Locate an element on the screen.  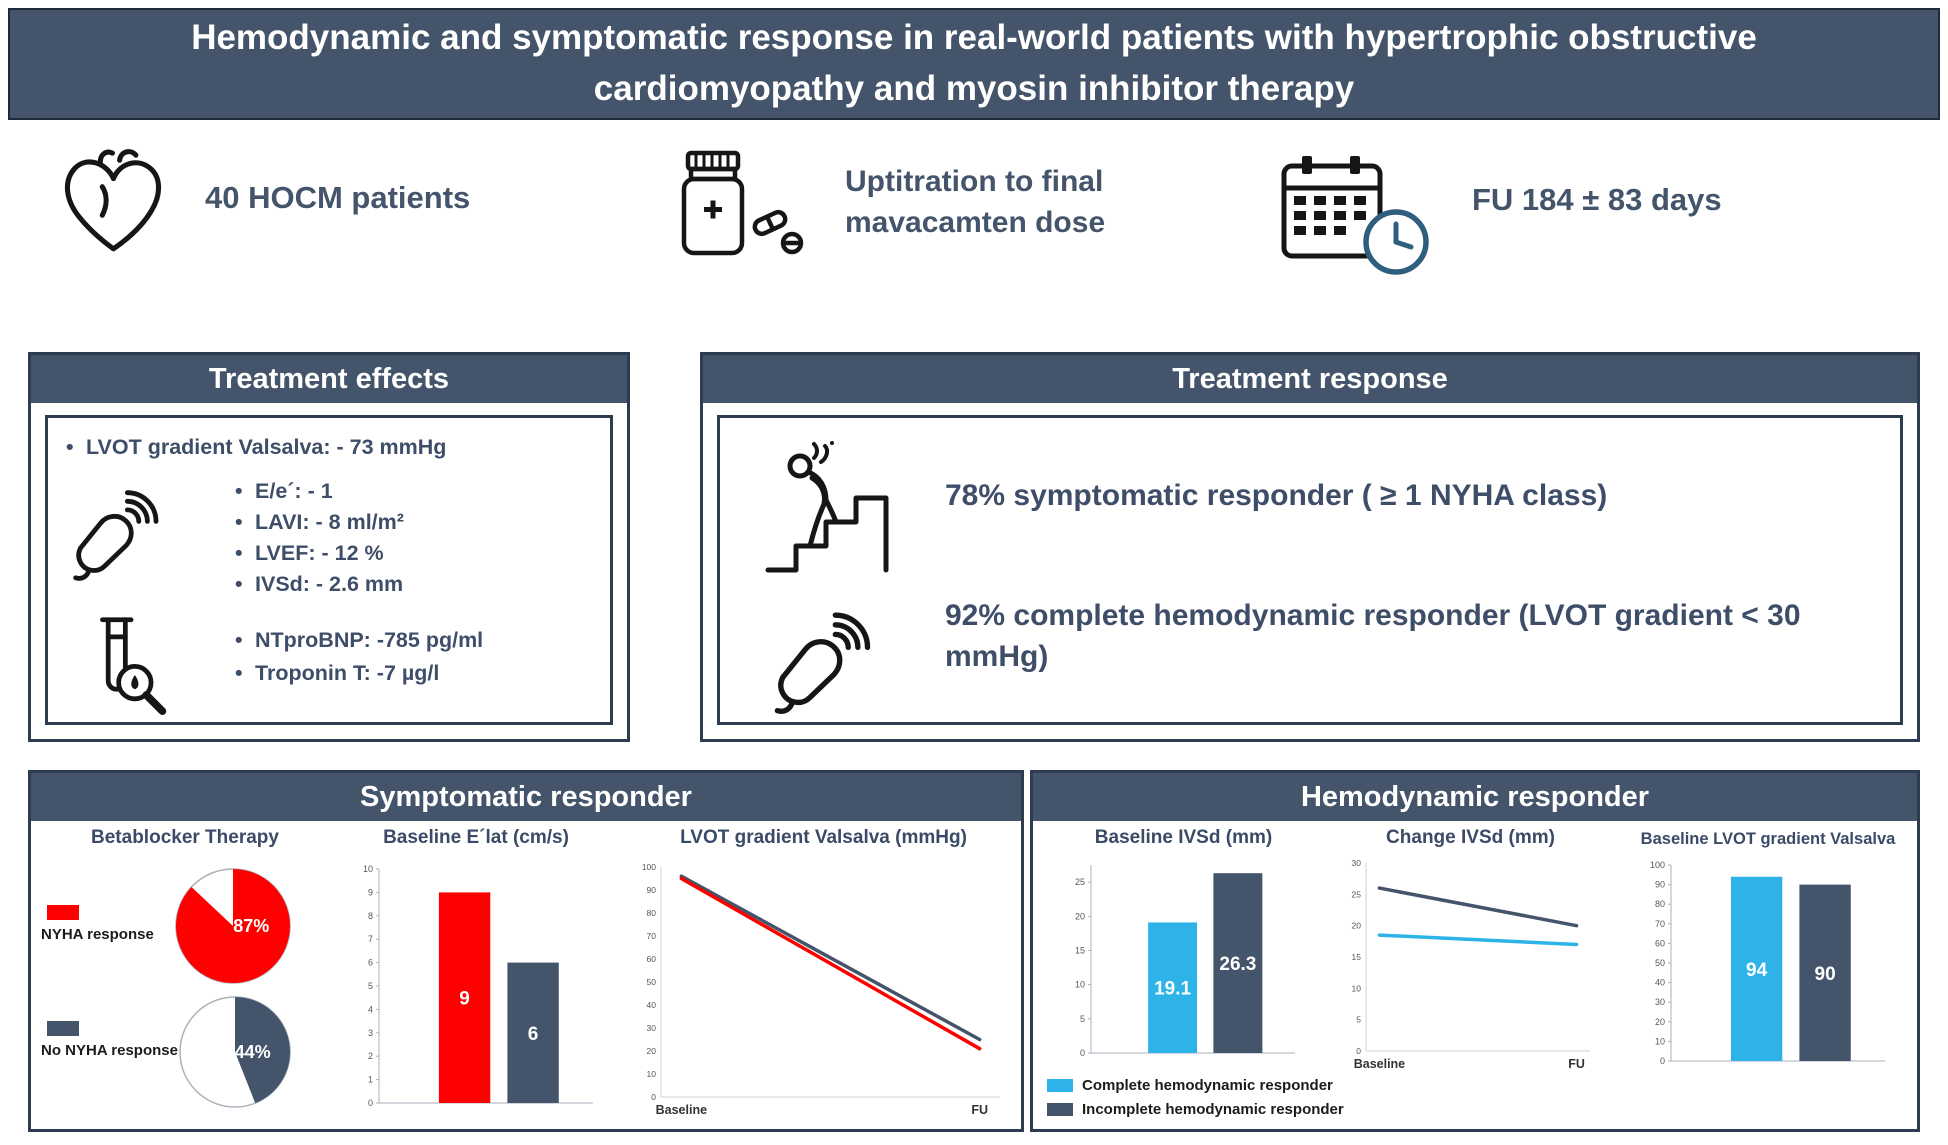
hemodynamic-responder-header: Hemodynamic responder is located at coordinates (1475, 797).